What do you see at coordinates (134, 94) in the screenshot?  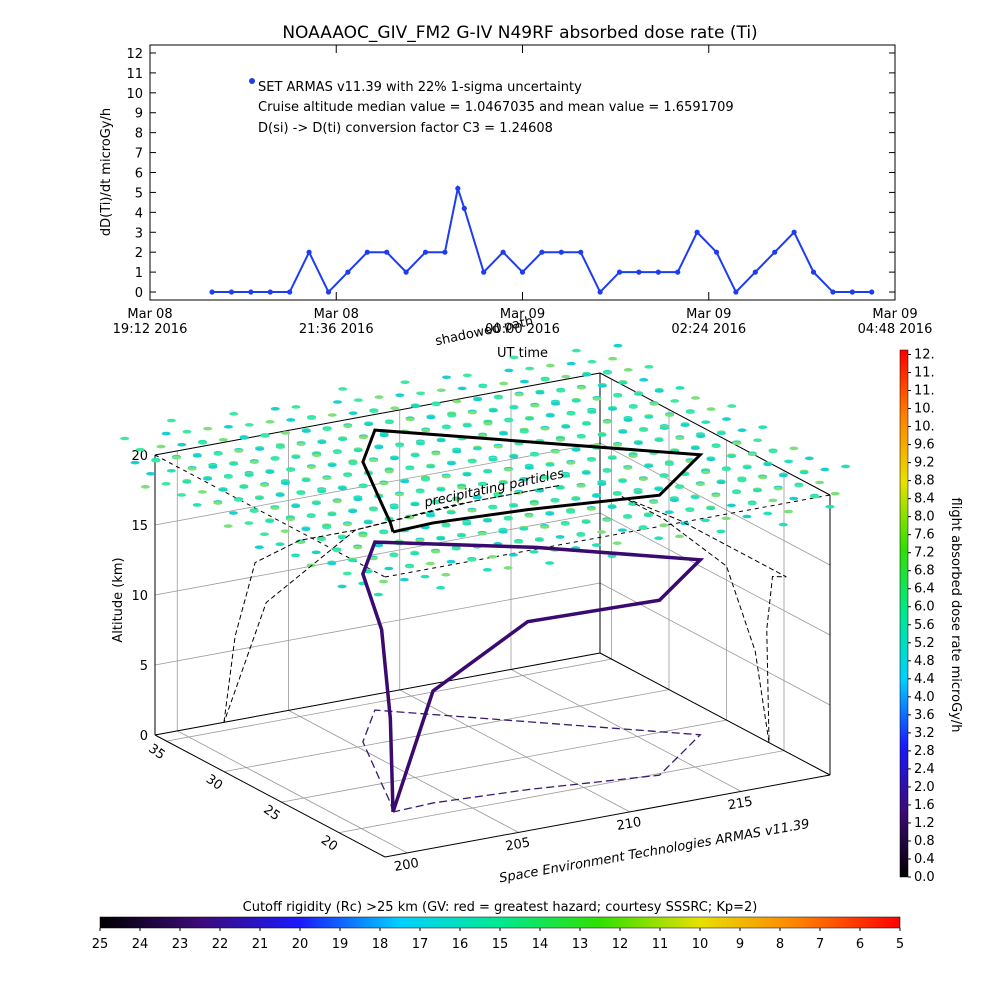 I see `y-tick-label: 10` at bounding box center [134, 94].